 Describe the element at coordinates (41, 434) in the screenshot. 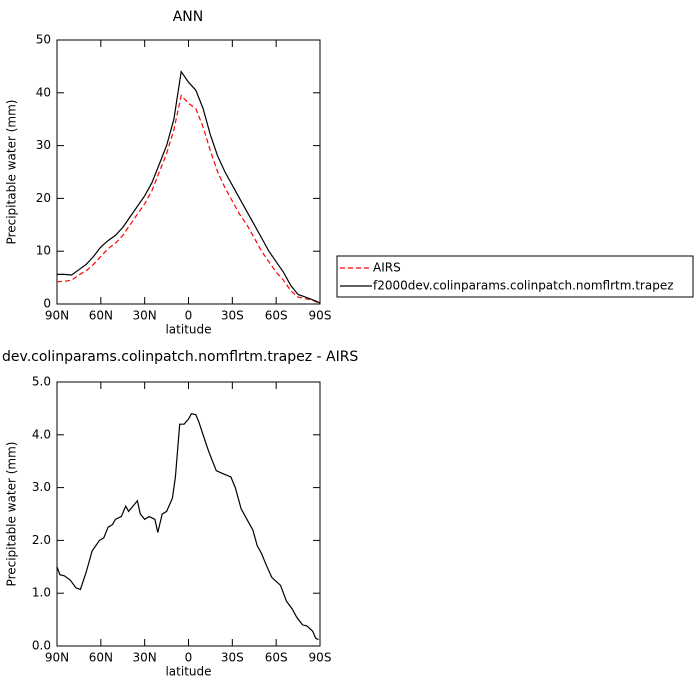

I see `y-tick-label: 4.0` at that location.